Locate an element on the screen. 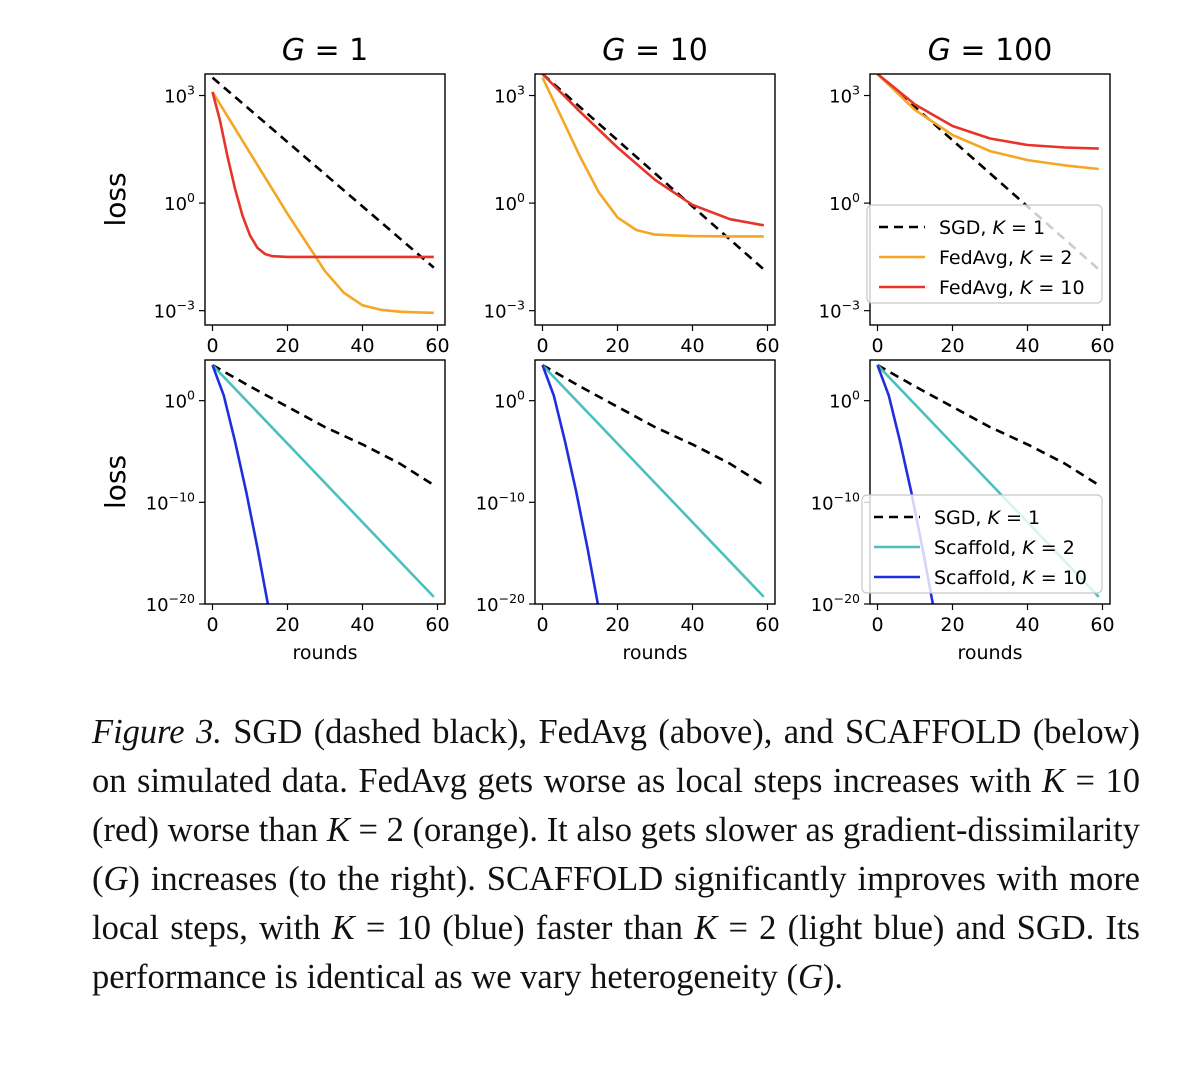 This screenshot has width=1185, height=1080. y-tick-label: 10⁻³ is located at coordinates (839, 310).